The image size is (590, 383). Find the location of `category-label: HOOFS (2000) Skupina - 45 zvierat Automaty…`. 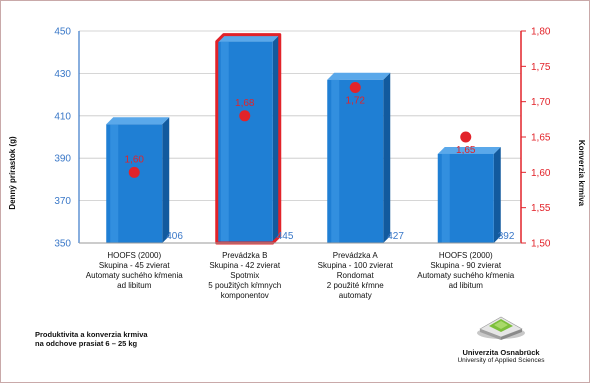

category-label: HOOFS (2000) Skupina - 45 zvierat Automaty… is located at coordinates (134, 271).